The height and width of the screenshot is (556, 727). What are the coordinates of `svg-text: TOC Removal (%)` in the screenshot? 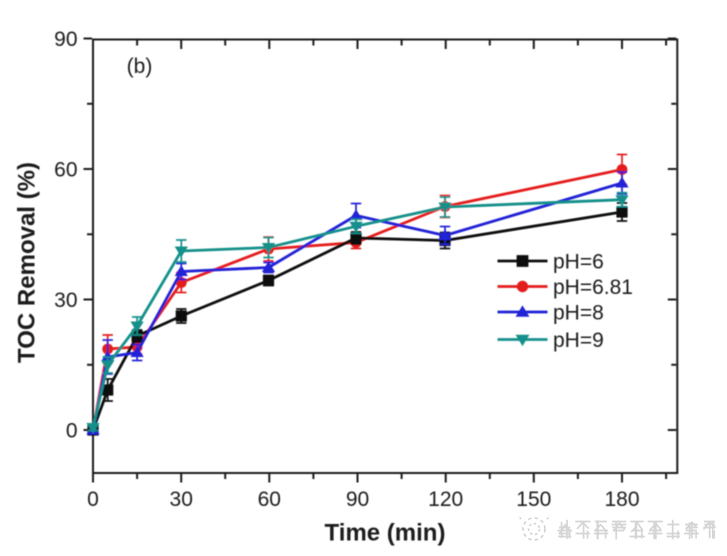 It's located at (27, 262).